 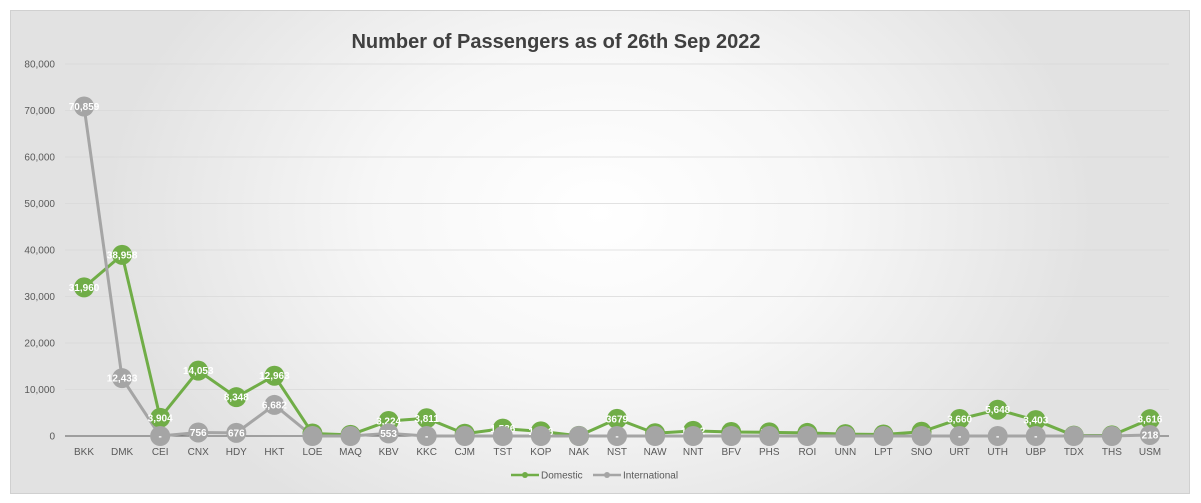 I want to click on data-label-international: 12,433, so click(x=122, y=379).